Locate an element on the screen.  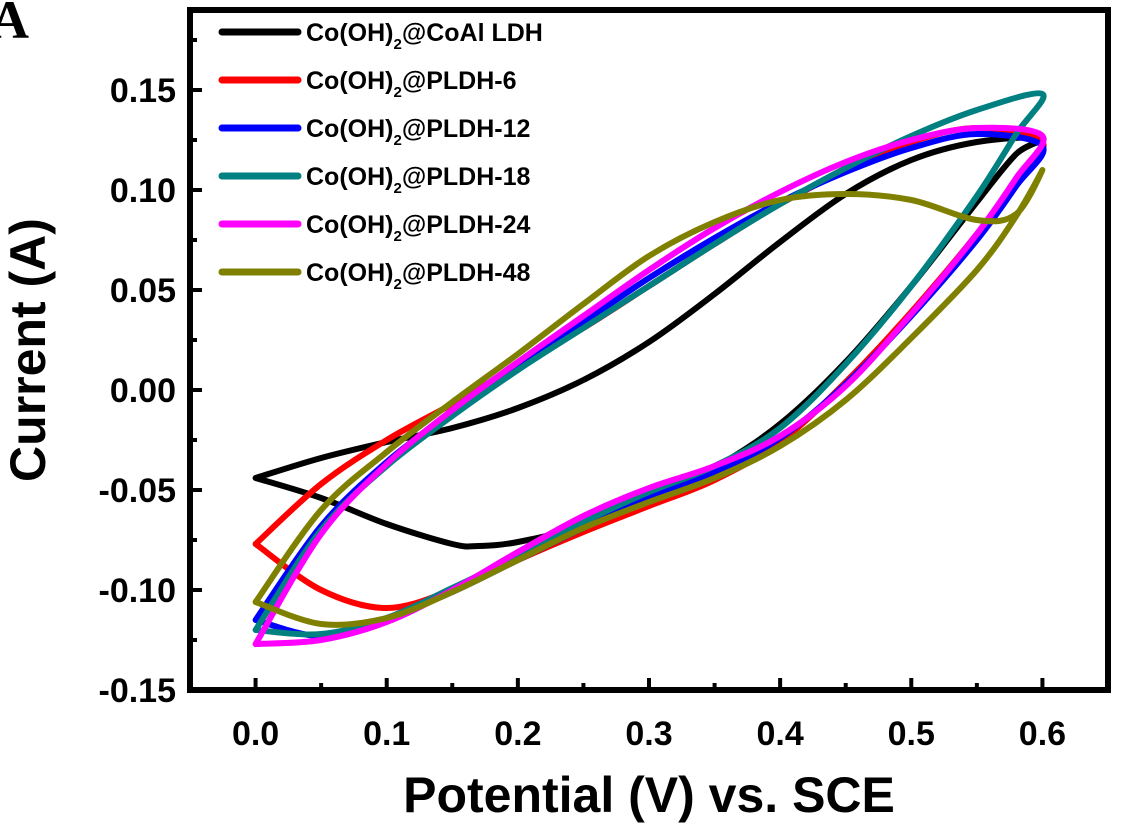
y-tick-label: -0.15 is located at coordinates (138, 691).